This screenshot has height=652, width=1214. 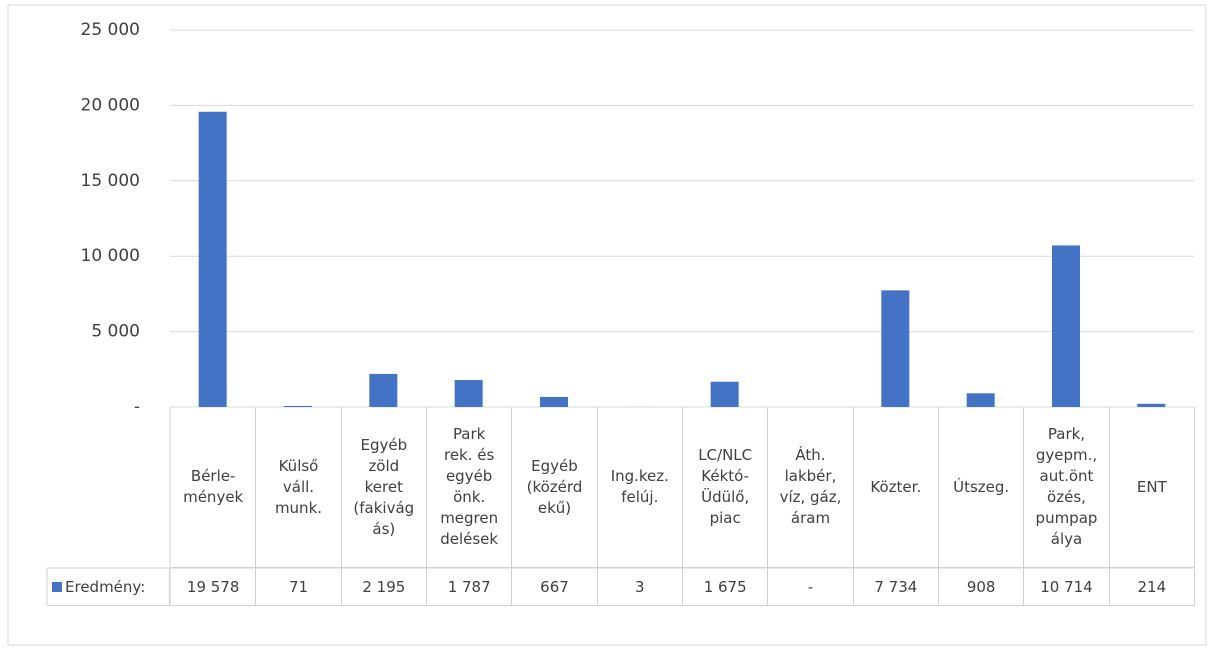 What do you see at coordinates (299, 487) in the screenshot?
I see `category-label: Külső váll. munk.` at bounding box center [299, 487].